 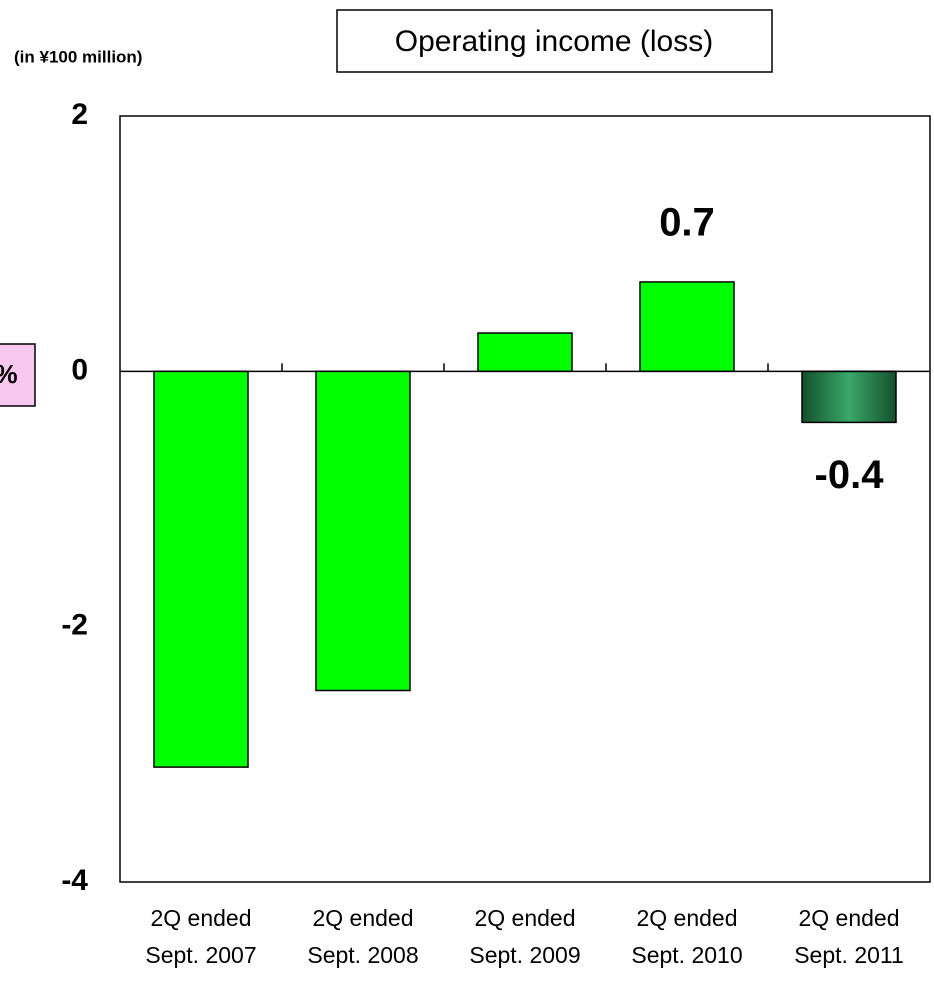 I want to click on x-tick-label: Sept. 2007, so click(x=200, y=955).